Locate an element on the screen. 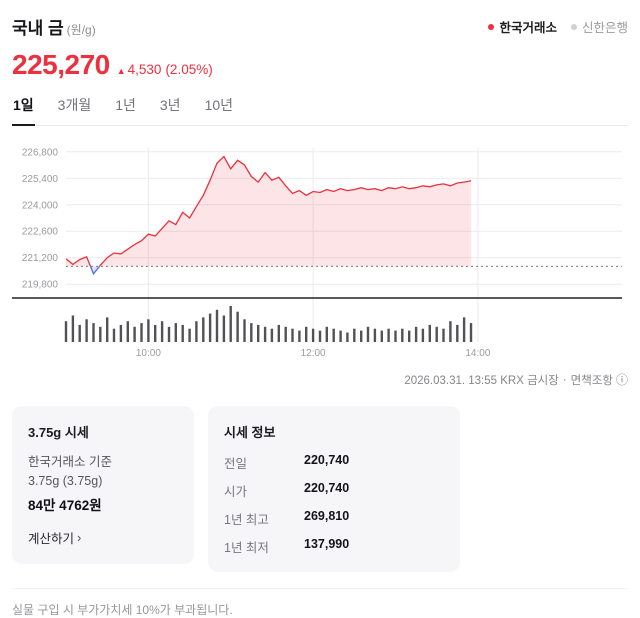  price-change: ▲ 4,530 (2.05%) is located at coordinates (165, 70).